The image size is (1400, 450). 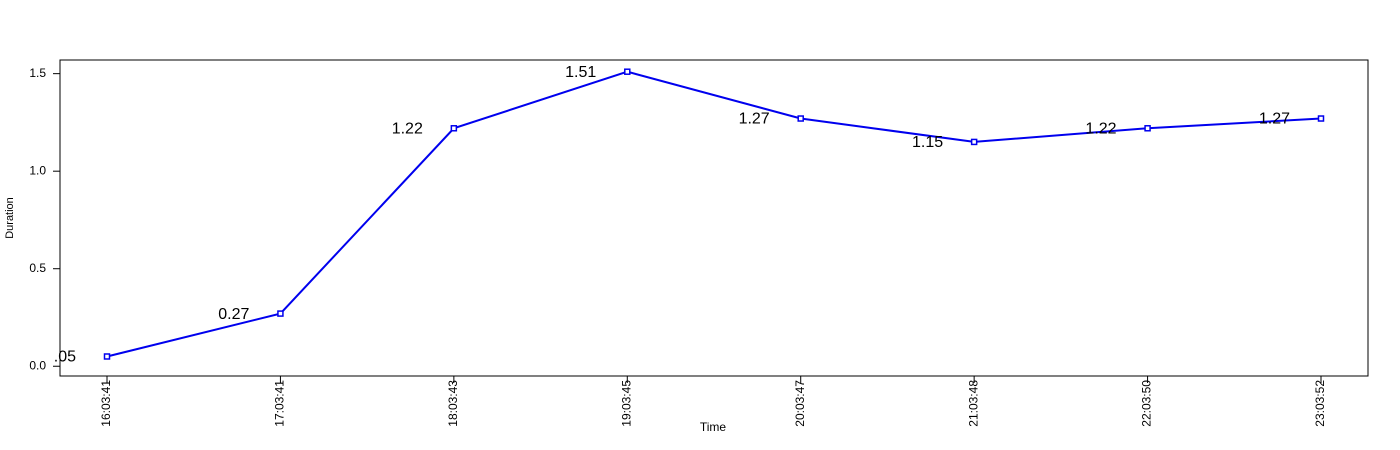 What do you see at coordinates (10, 218) in the screenshot?
I see `y-axis-title: Duration` at bounding box center [10, 218].